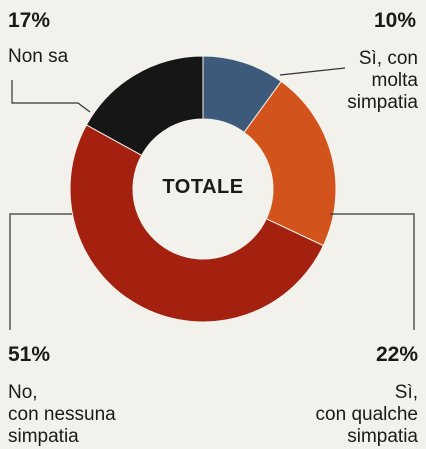  Describe the element at coordinates (203, 187) in the screenshot. I see `donut-center-label: TOTALE` at that location.